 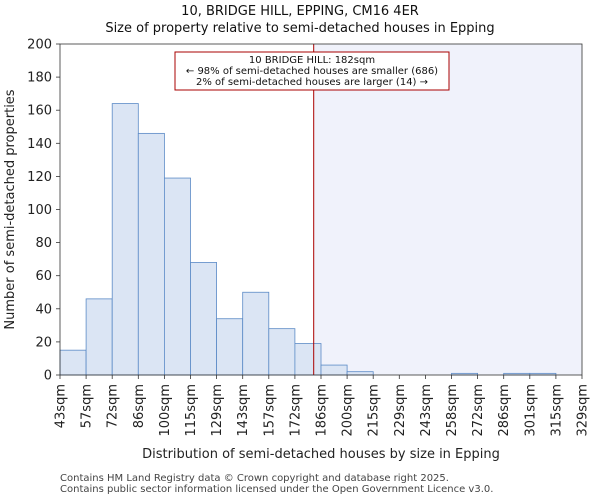 I want to click on annotation-line-1: 10 BRIDGE HILL: 182sqm, so click(x=312, y=60).